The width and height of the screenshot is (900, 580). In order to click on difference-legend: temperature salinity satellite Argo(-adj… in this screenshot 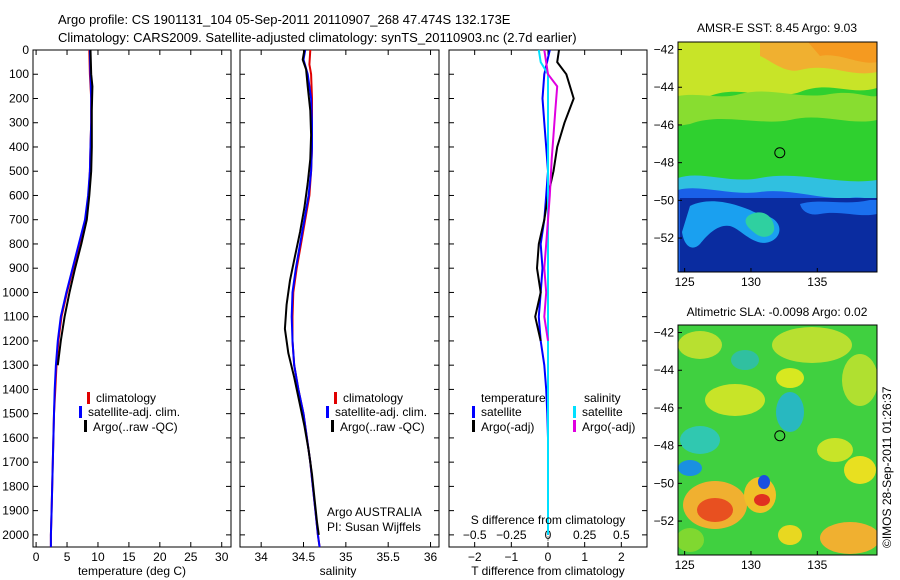, I will do `click(553, 412)`.